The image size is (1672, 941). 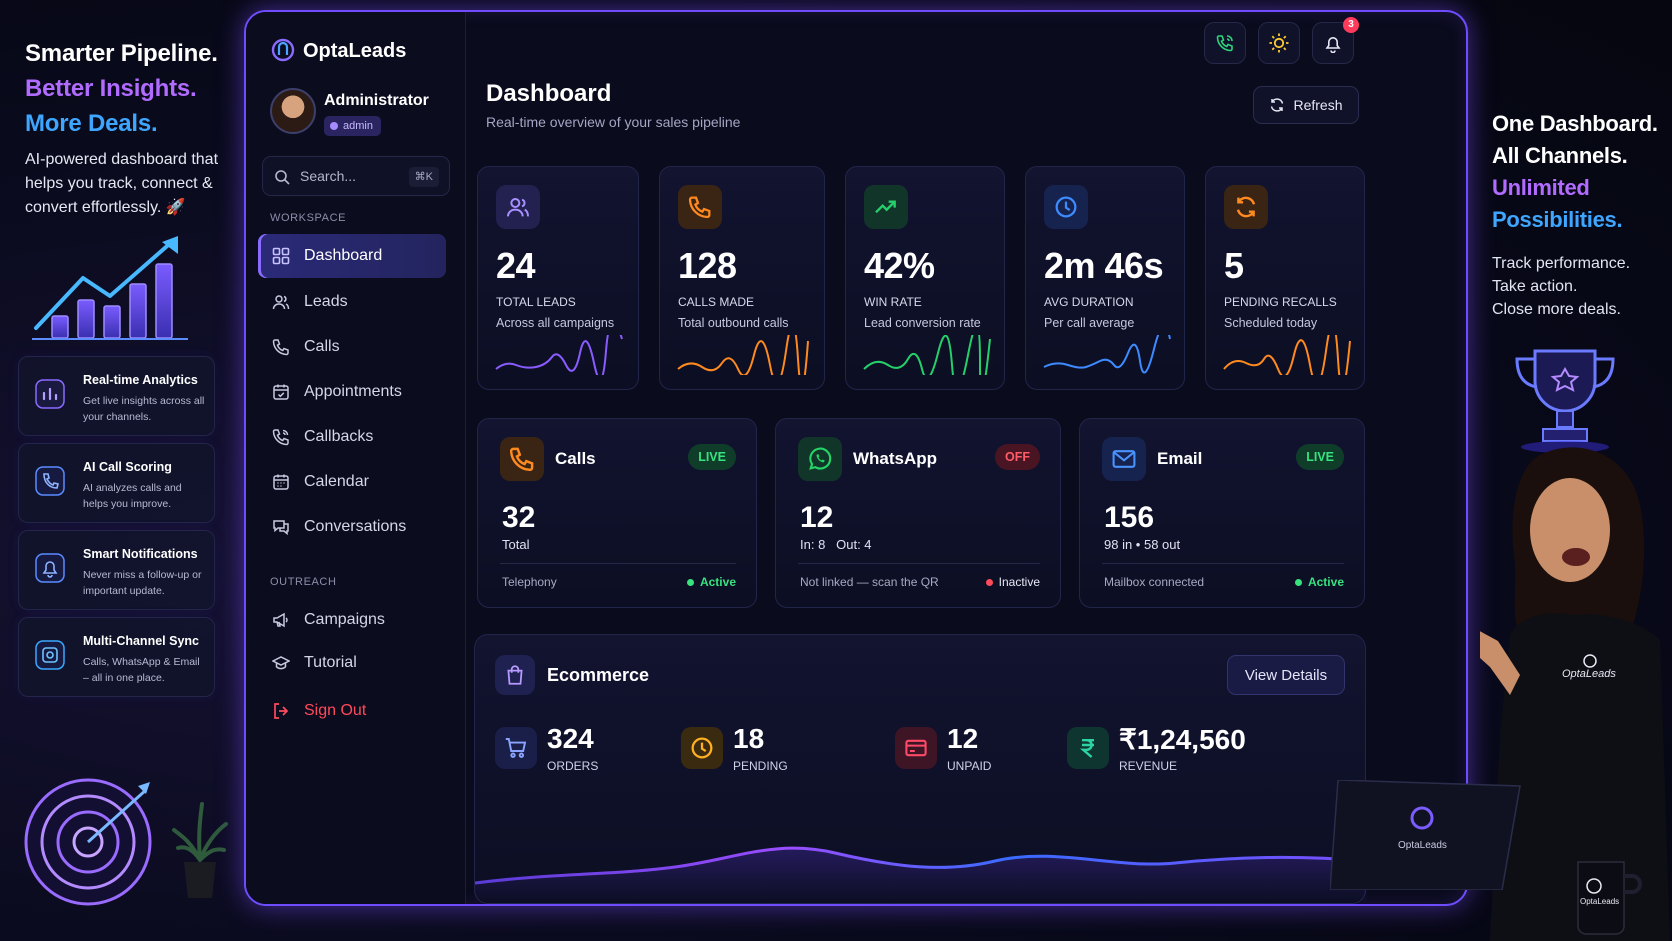 What do you see at coordinates (617, 513) in the screenshot?
I see `channel-card-calls: Calls LIVE 32 Total Telephony Active` at bounding box center [617, 513].